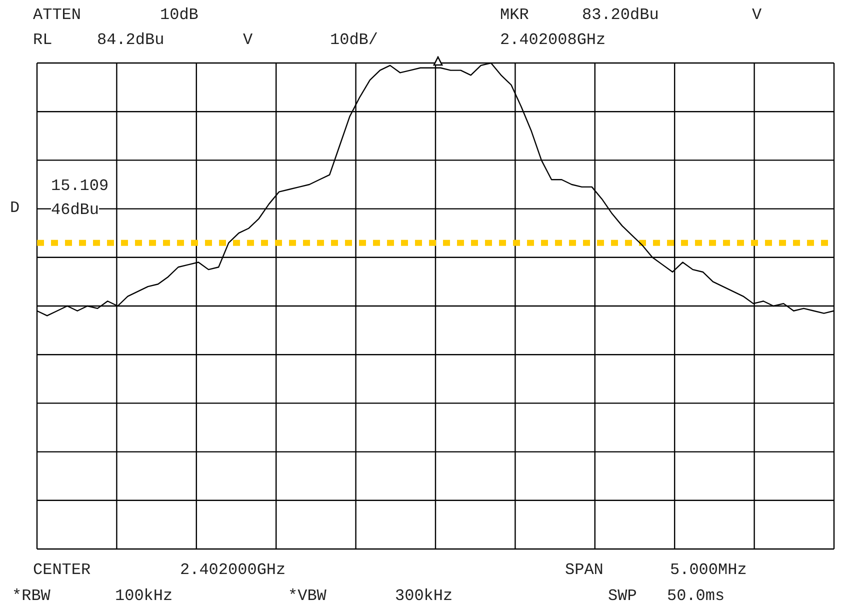  What do you see at coordinates (233, 570) in the screenshot?
I see `text: 2.402000GHz` at bounding box center [233, 570].